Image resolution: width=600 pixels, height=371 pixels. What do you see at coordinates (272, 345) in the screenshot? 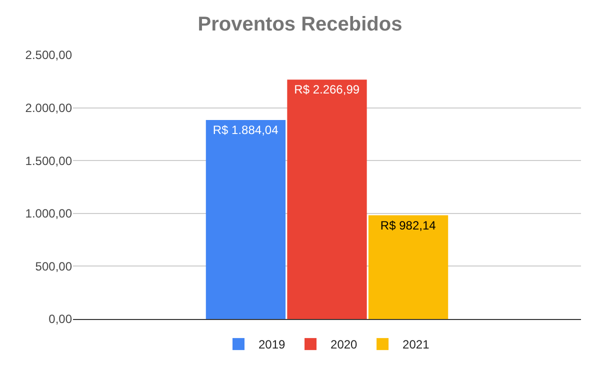
I see `legend-label: 2019` at bounding box center [272, 345].